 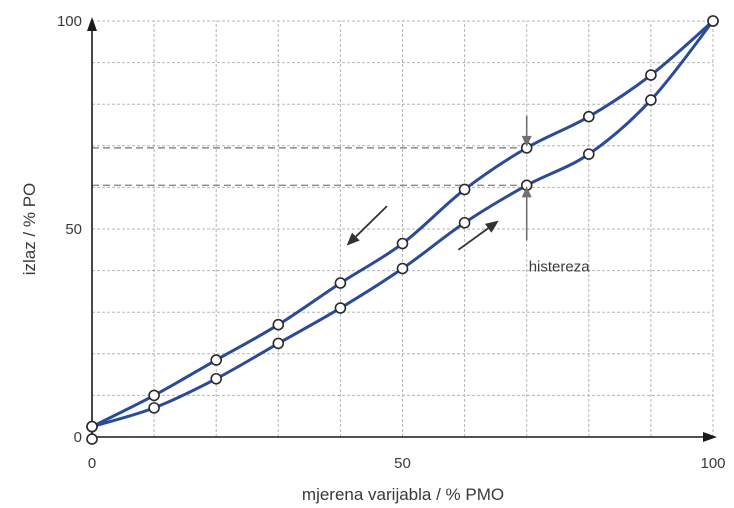 I want to click on x-tick-label: 100, so click(x=712, y=463).